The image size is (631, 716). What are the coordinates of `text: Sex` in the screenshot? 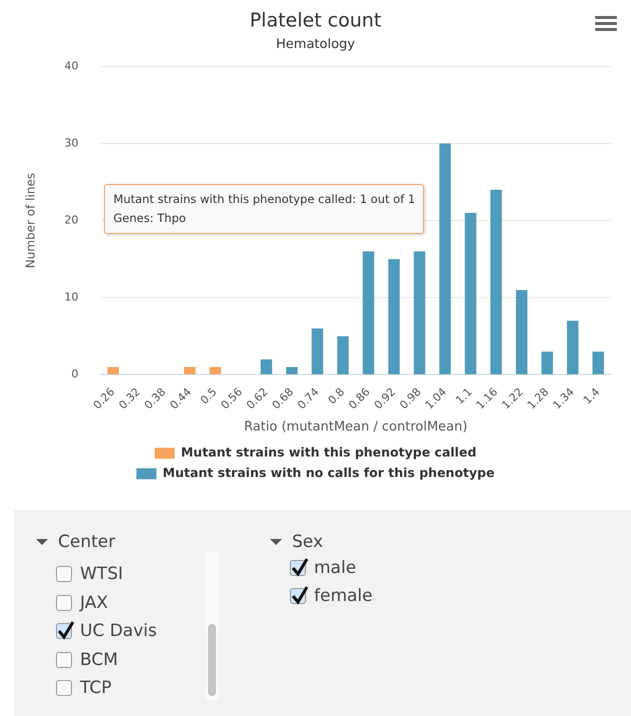 It's located at (308, 542).